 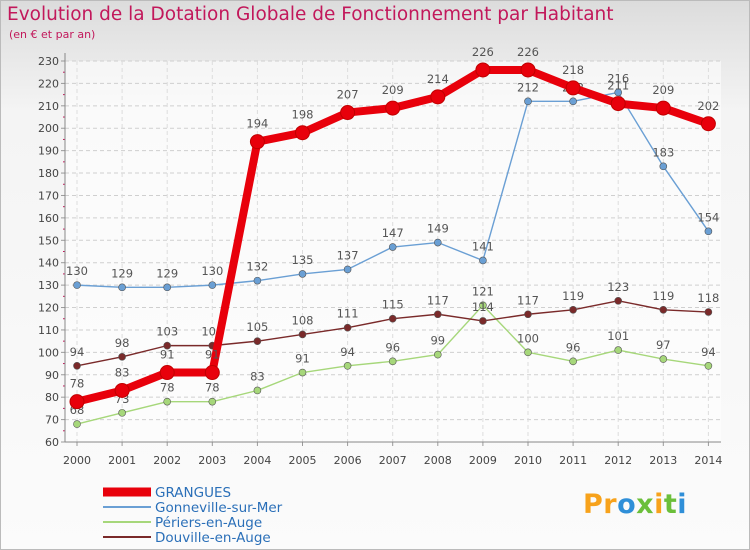 What do you see at coordinates (393, 90) in the screenshot?
I see `data-label-grangues: 209` at bounding box center [393, 90].